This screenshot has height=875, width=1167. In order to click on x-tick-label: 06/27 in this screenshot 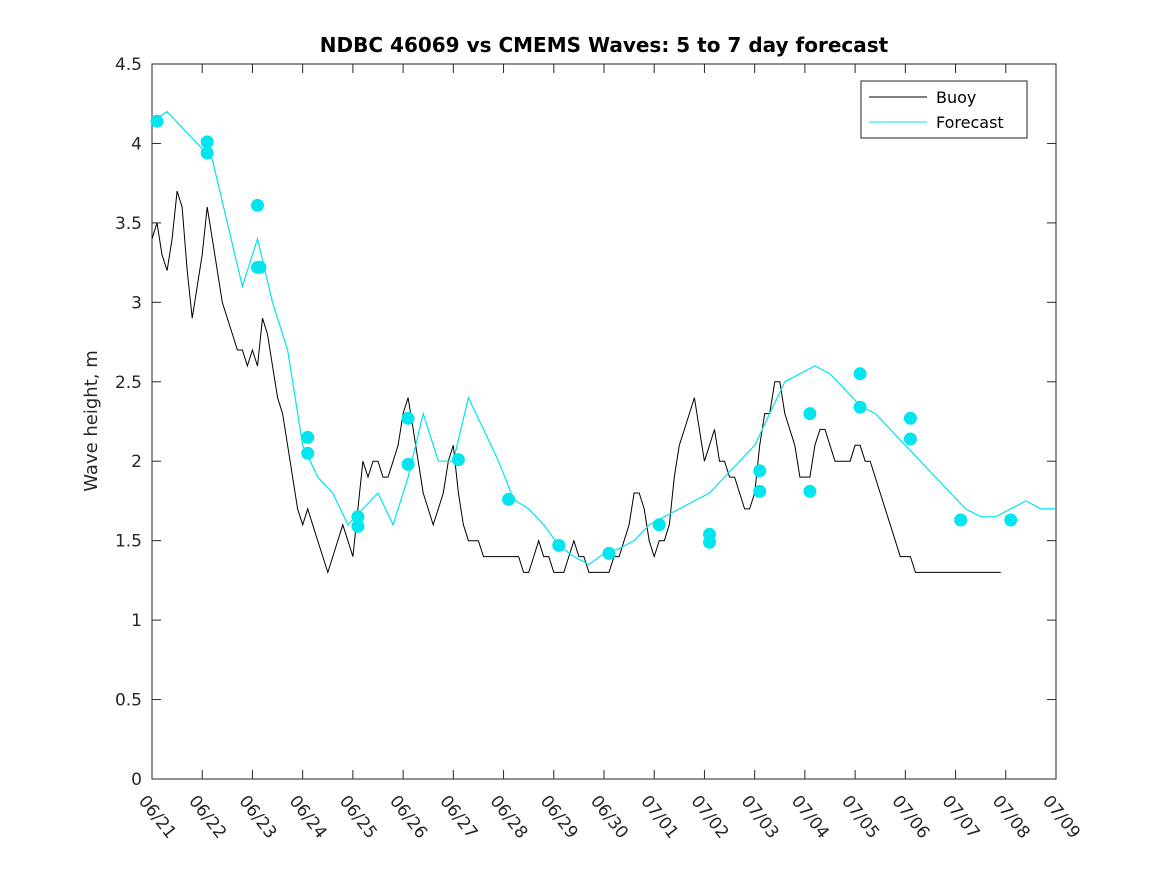, I will do `click(458, 817)`.